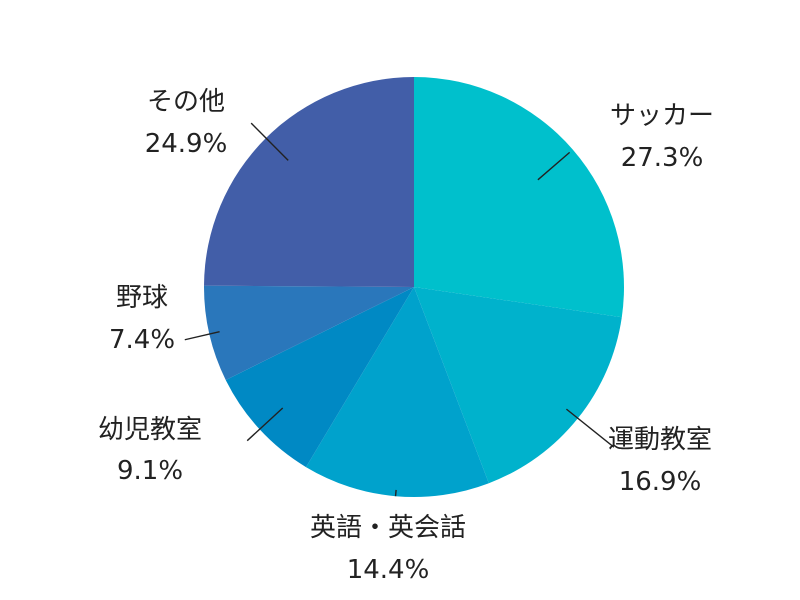  I want to click on pie-slice-infant-class, so click(319, 377).